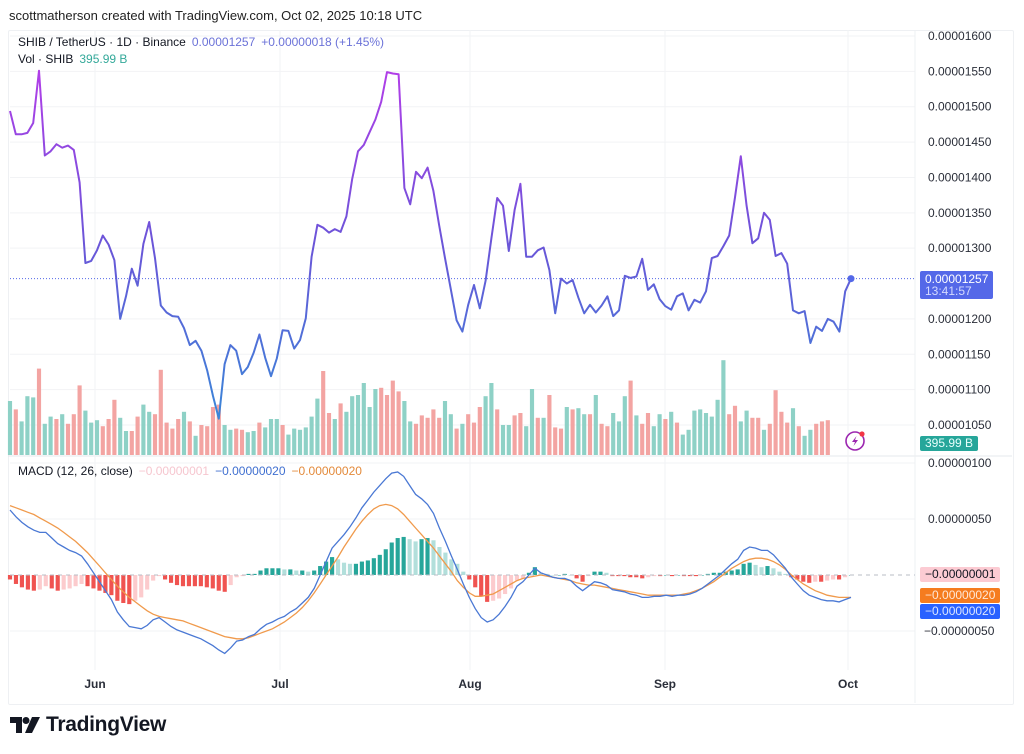  I want to click on x-tick-label: Jun, so click(94, 684).